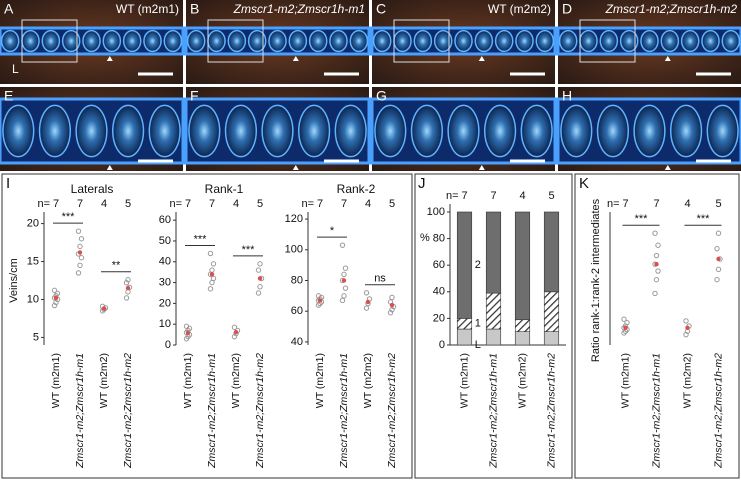 The height and width of the screenshot is (485, 741). What do you see at coordinates (452, 196) in the screenshot?
I see `n-label: n=` at bounding box center [452, 196].